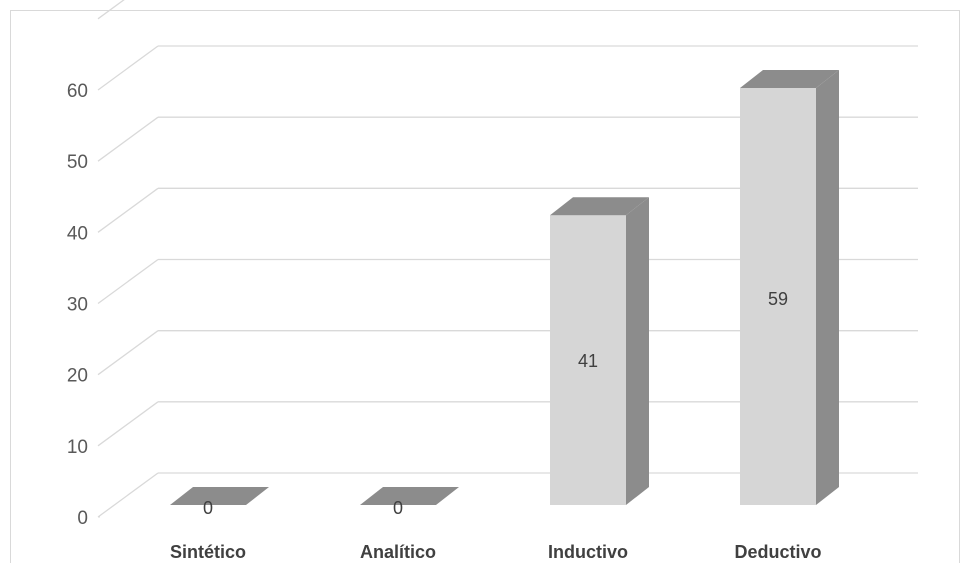  Describe the element at coordinates (496, 552) in the screenshot. I see `x-axis-categories: Sintético Analítico Inductivo Deductivo` at that location.